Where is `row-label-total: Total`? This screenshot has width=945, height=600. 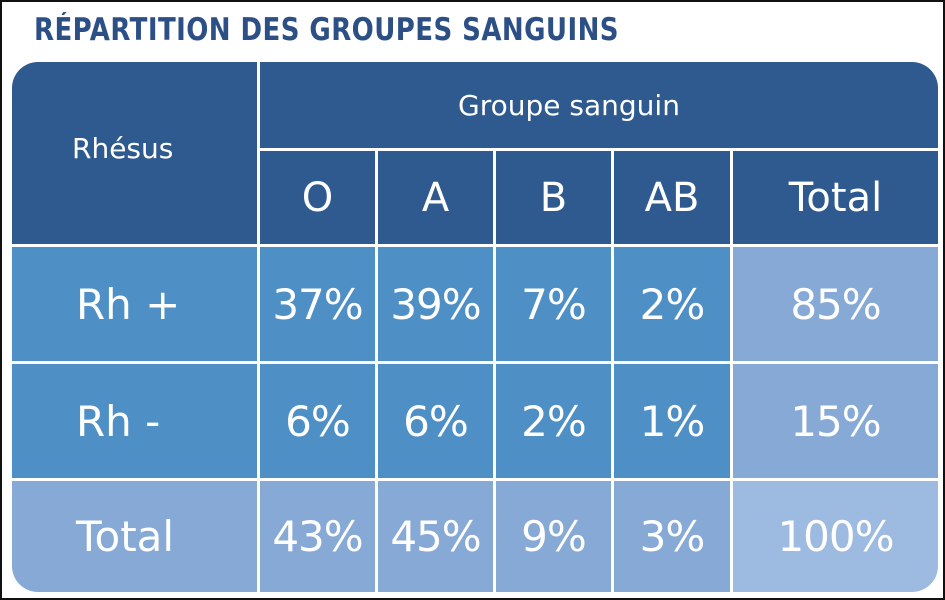 row-label-total: Total is located at coordinates (134, 536).